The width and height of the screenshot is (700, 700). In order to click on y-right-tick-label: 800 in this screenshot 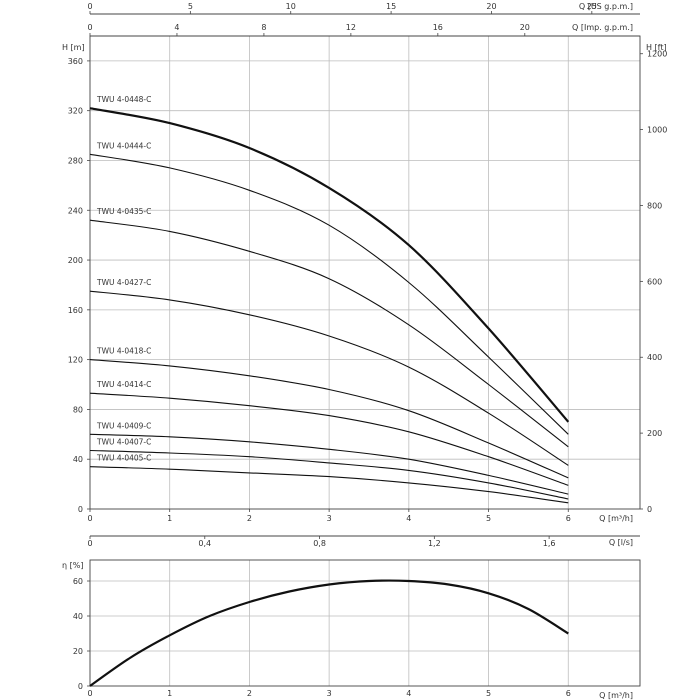, I will do `click(654, 205)`.